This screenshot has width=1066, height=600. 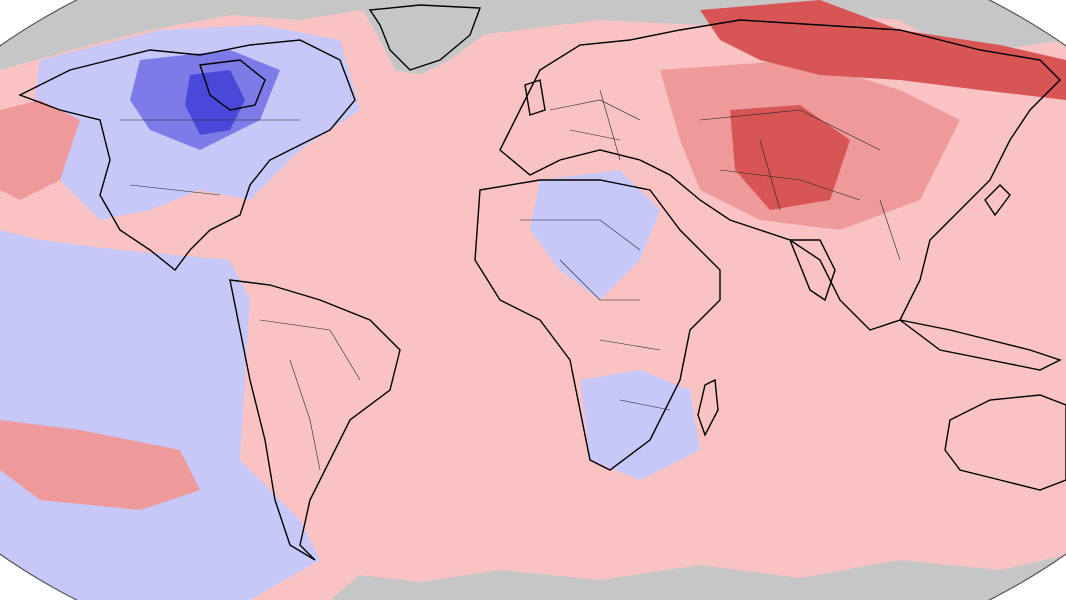 I want to click on africa-borders, so click(x=595, y=315).